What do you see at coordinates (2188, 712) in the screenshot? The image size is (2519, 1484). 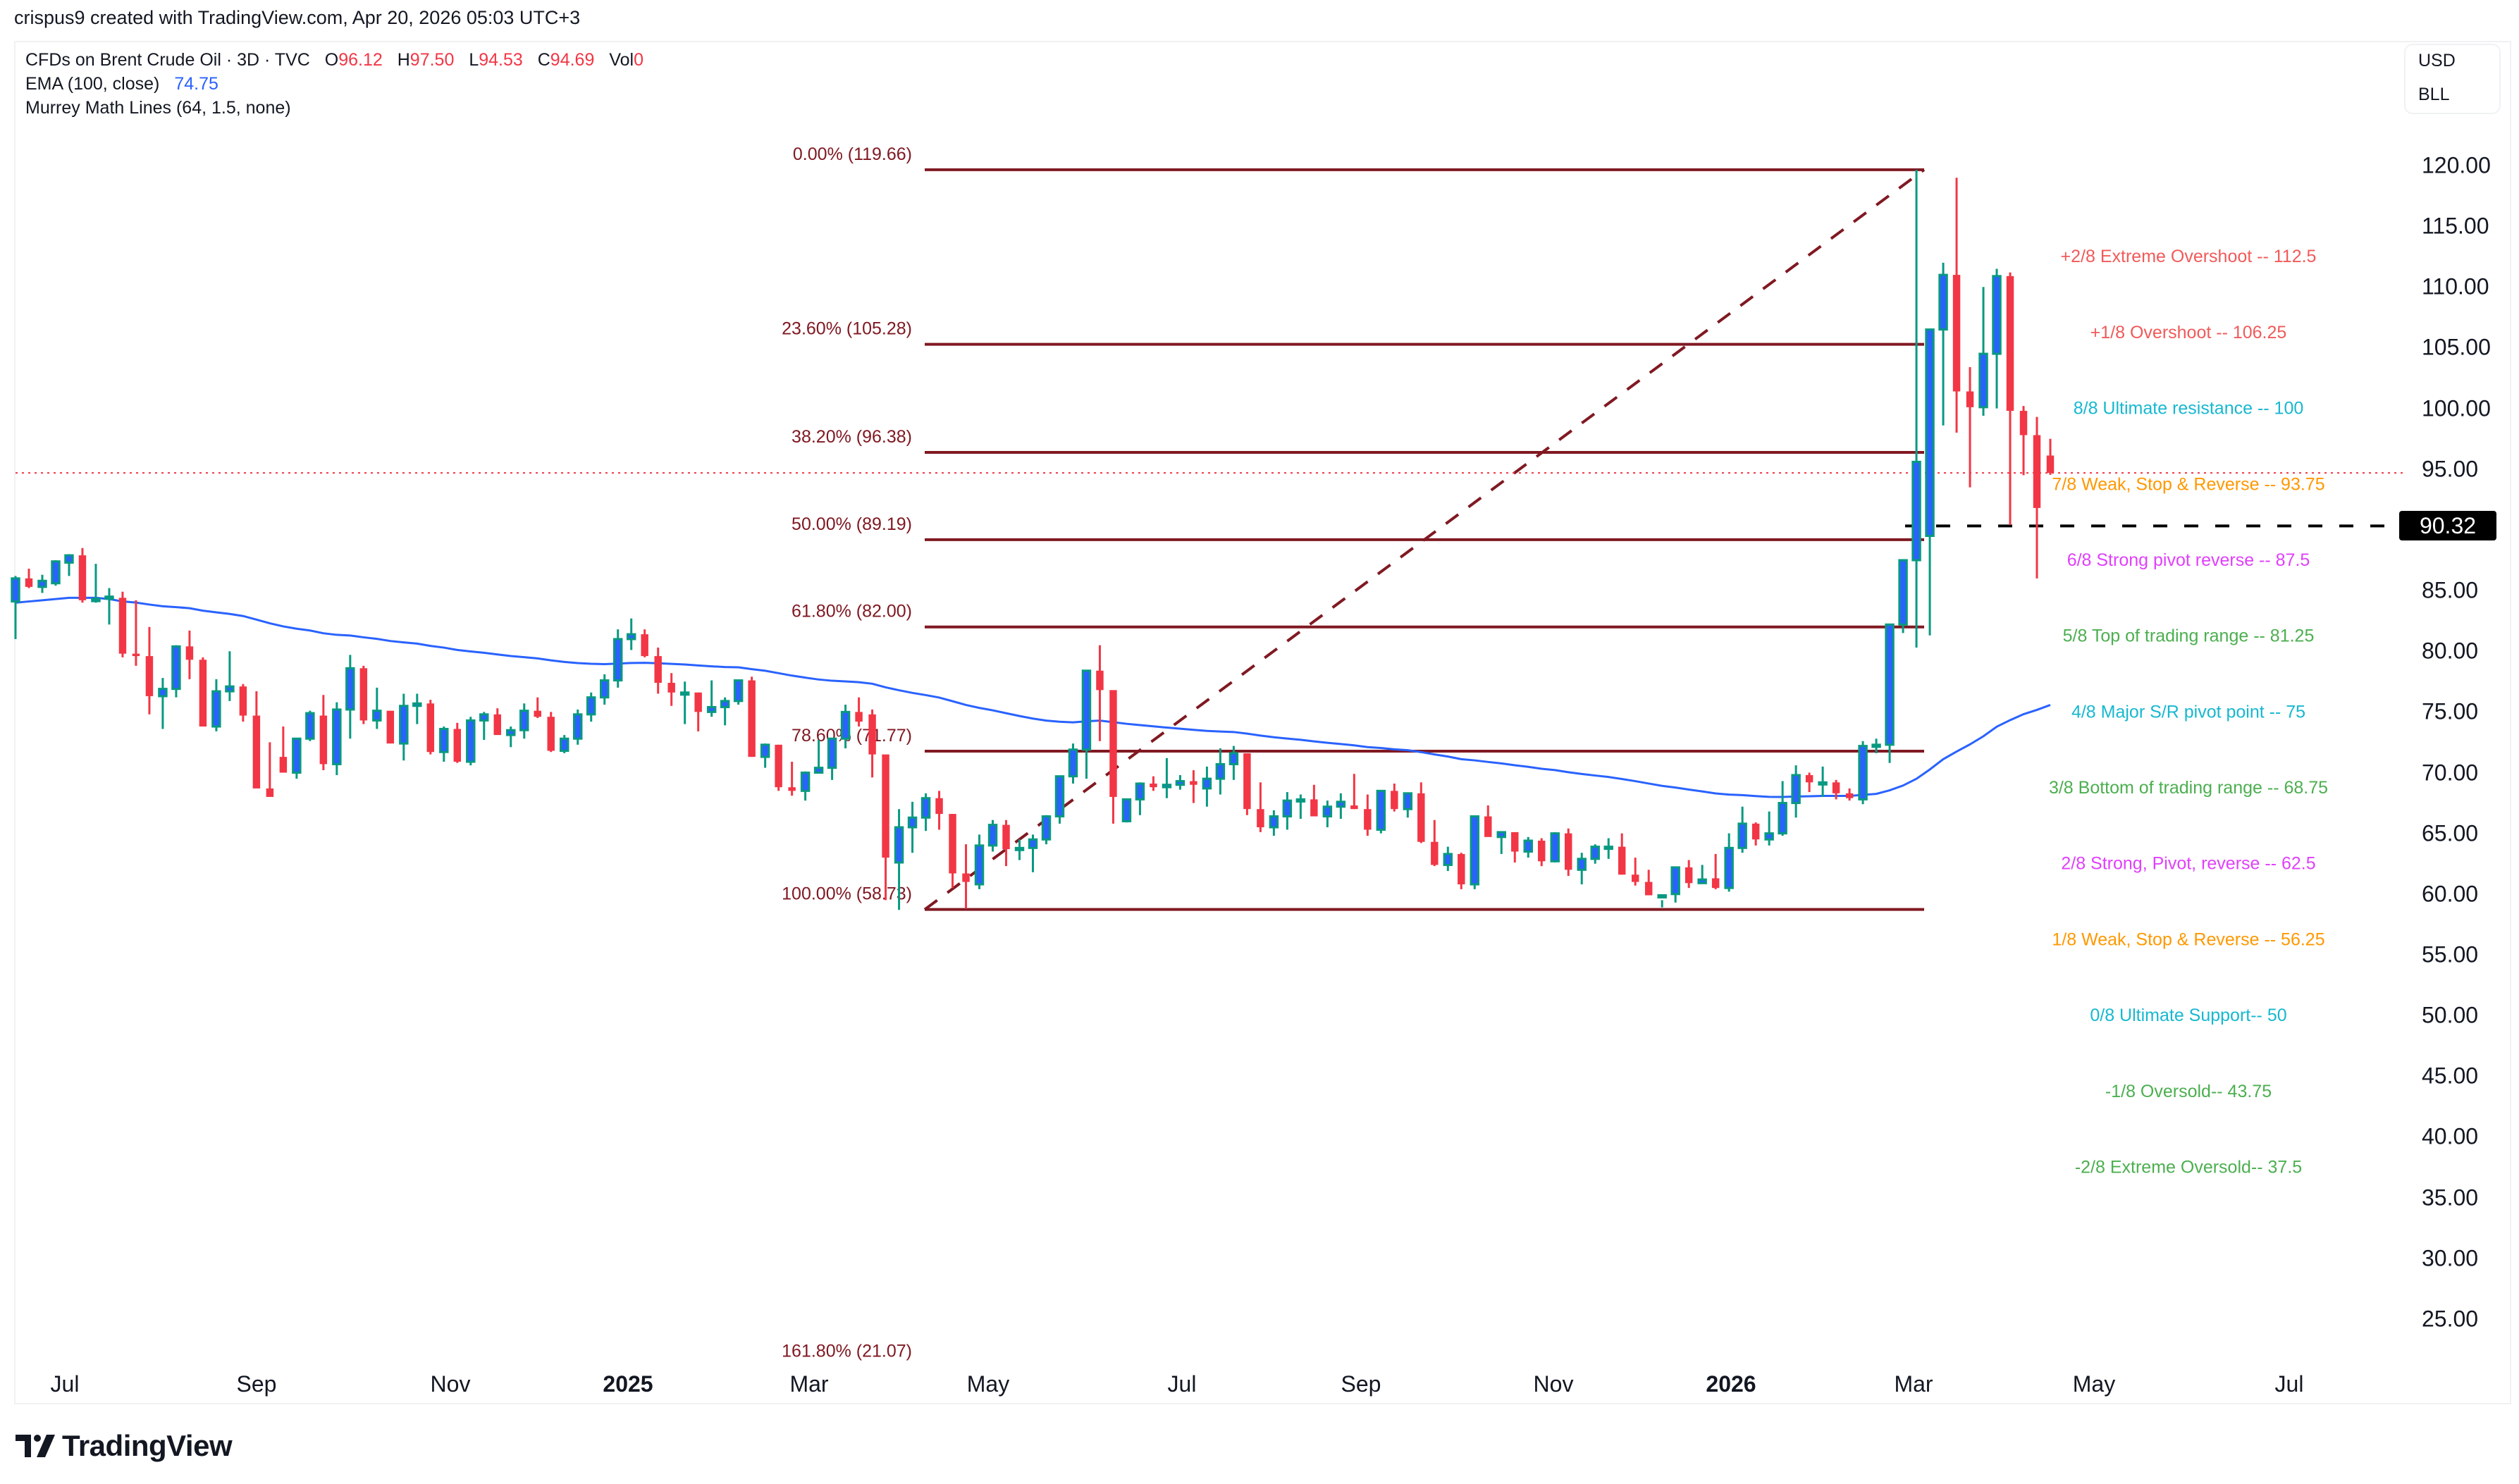 I see `murrey-level-label: 4/8 Major S/R pivot point -- 75` at bounding box center [2188, 712].